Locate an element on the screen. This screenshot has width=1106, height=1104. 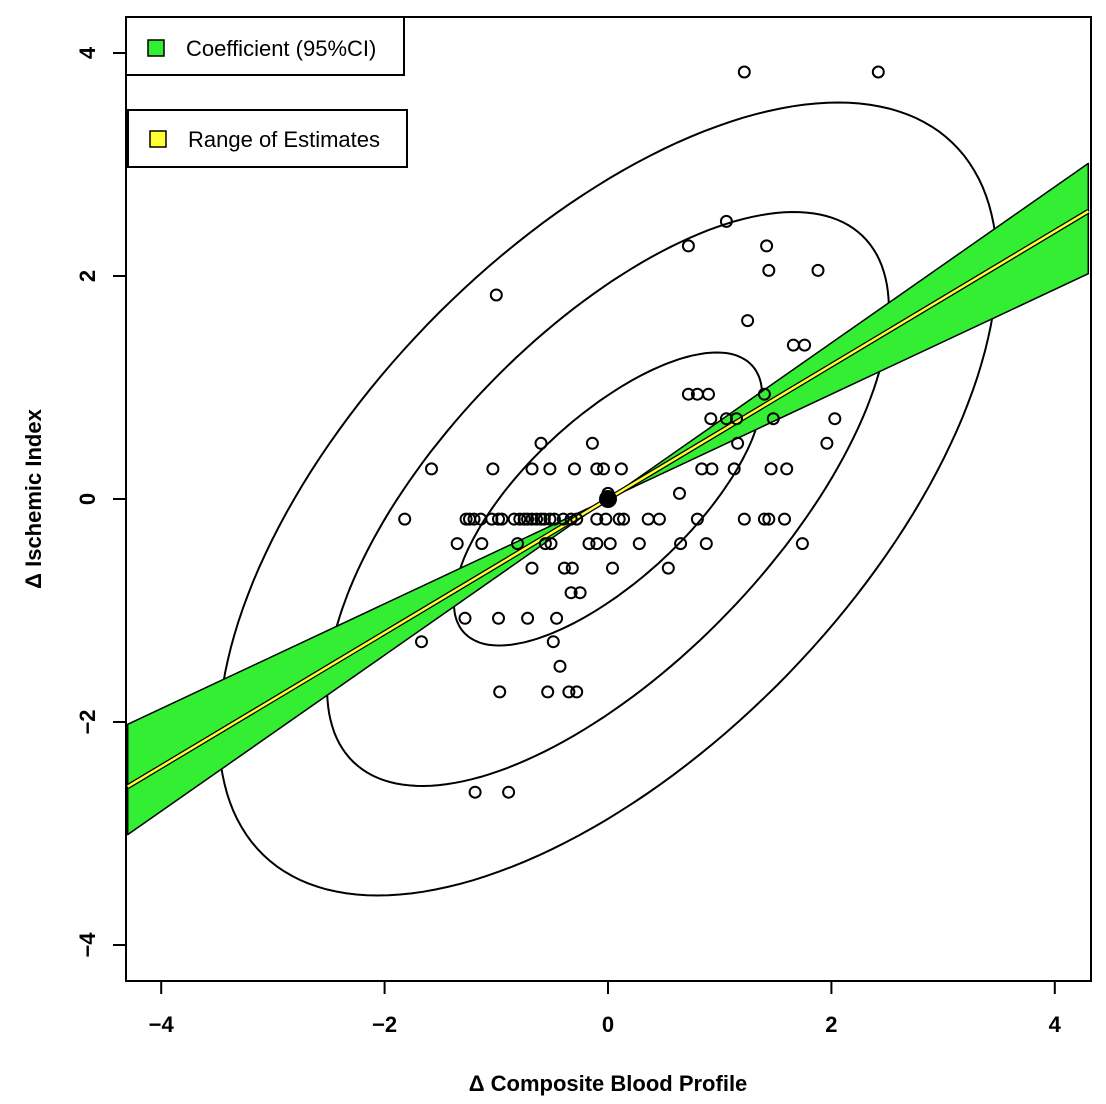
legend-coefficient-box is located at coordinates (265, 46).